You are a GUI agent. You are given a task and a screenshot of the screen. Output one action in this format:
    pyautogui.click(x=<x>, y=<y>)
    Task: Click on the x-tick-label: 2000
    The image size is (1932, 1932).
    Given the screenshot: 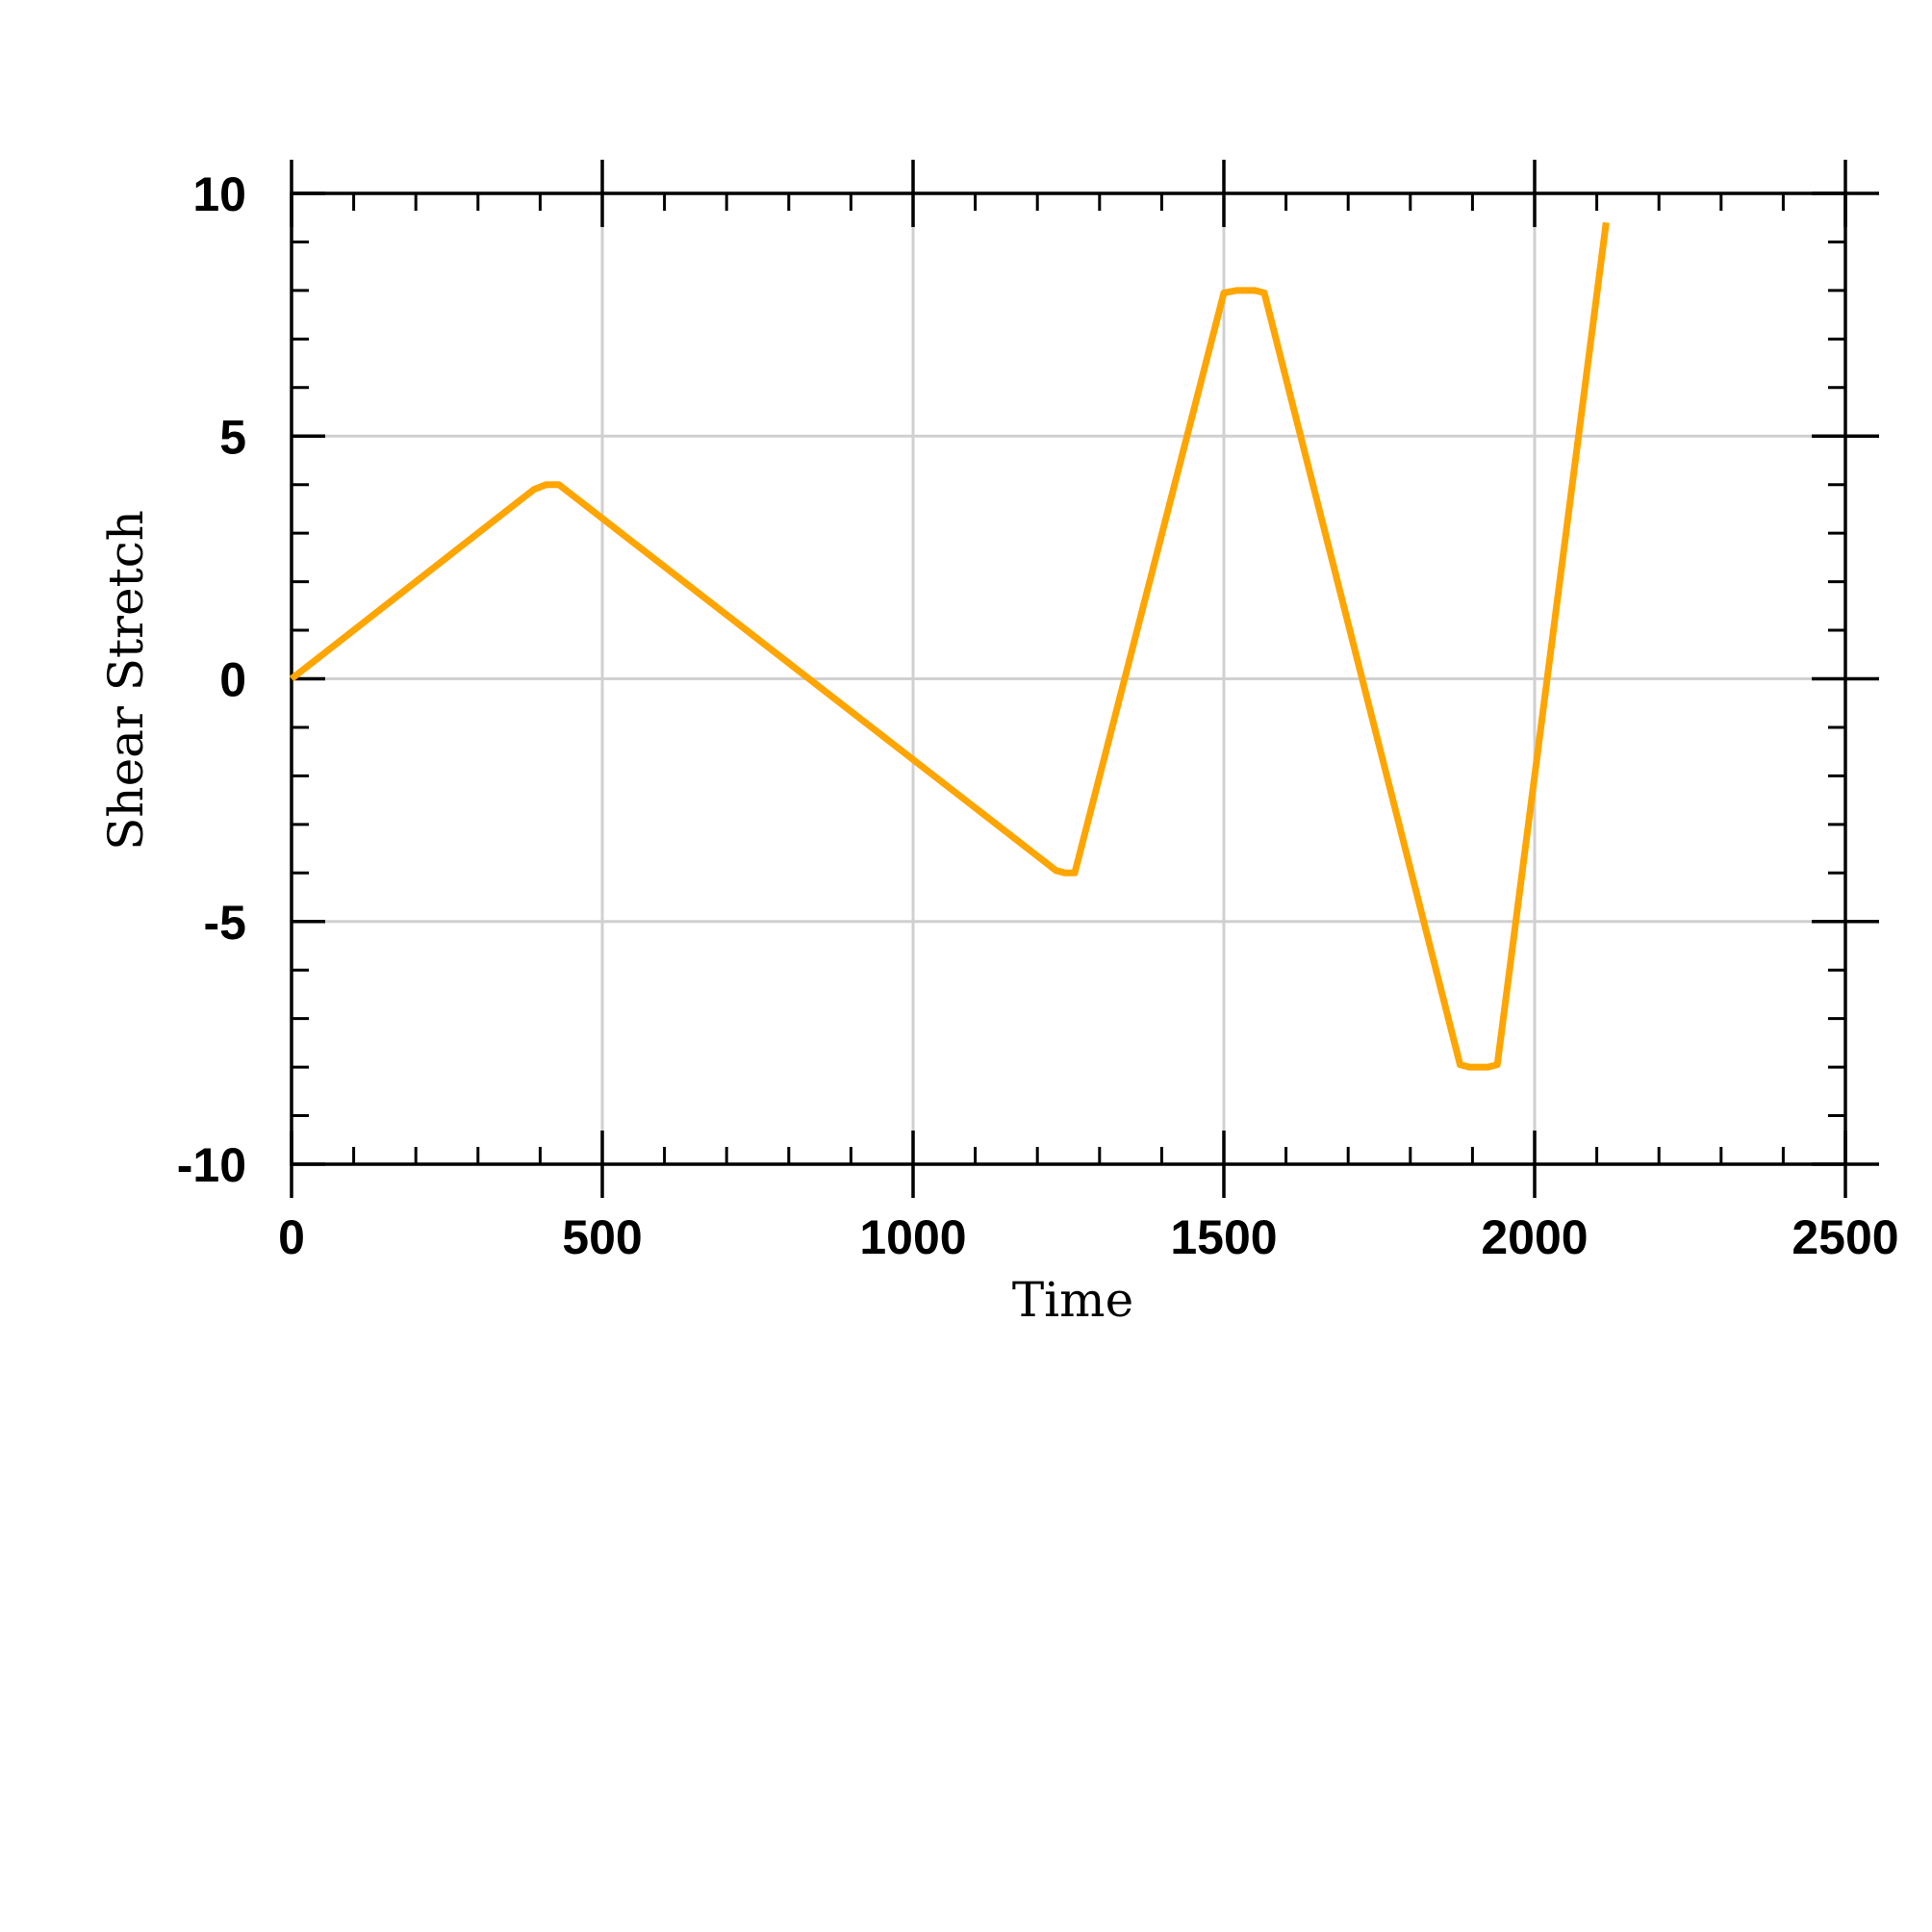 What is the action you would take?
    pyautogui.click(x=1534, y=1237)
    